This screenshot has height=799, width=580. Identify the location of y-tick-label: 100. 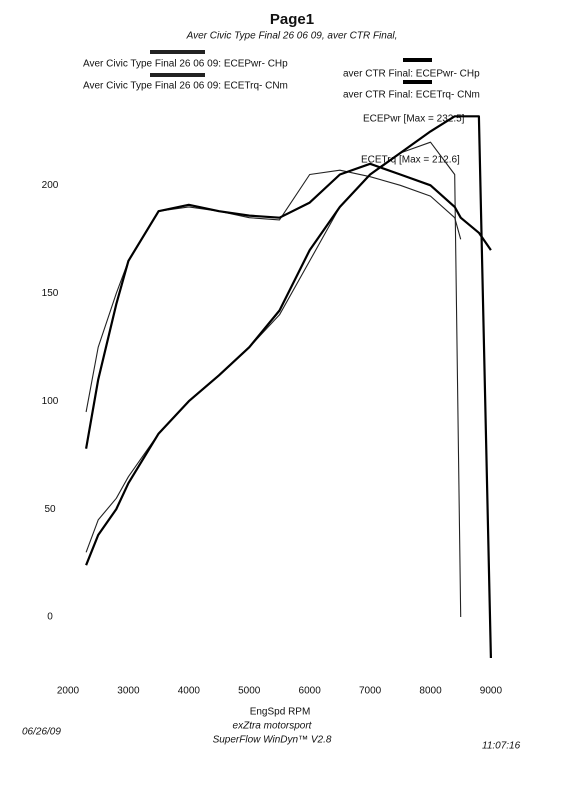
(50, 401).